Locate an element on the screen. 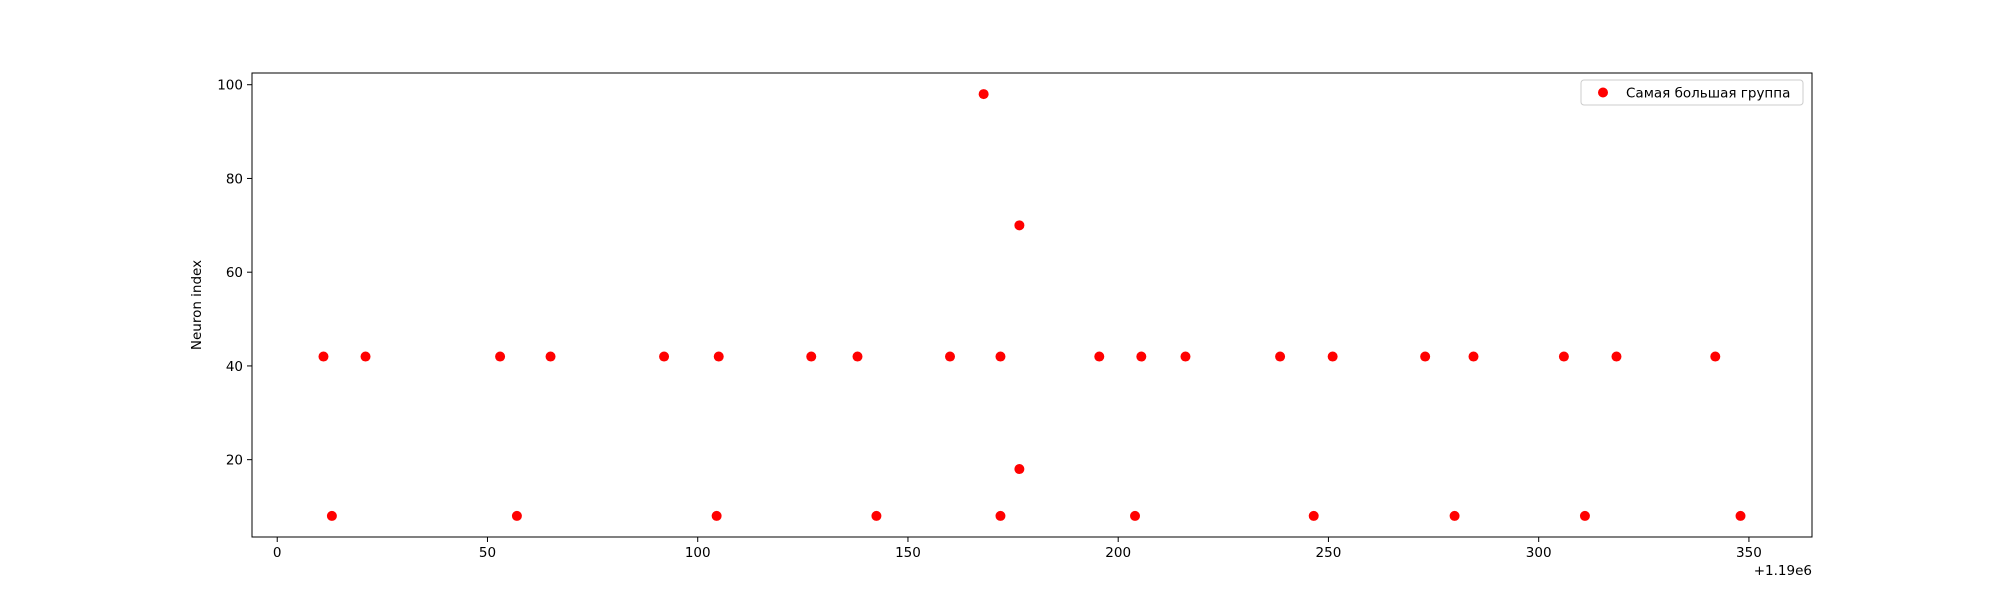  y-tick-label: 60 is located at coordinates (234, 273).